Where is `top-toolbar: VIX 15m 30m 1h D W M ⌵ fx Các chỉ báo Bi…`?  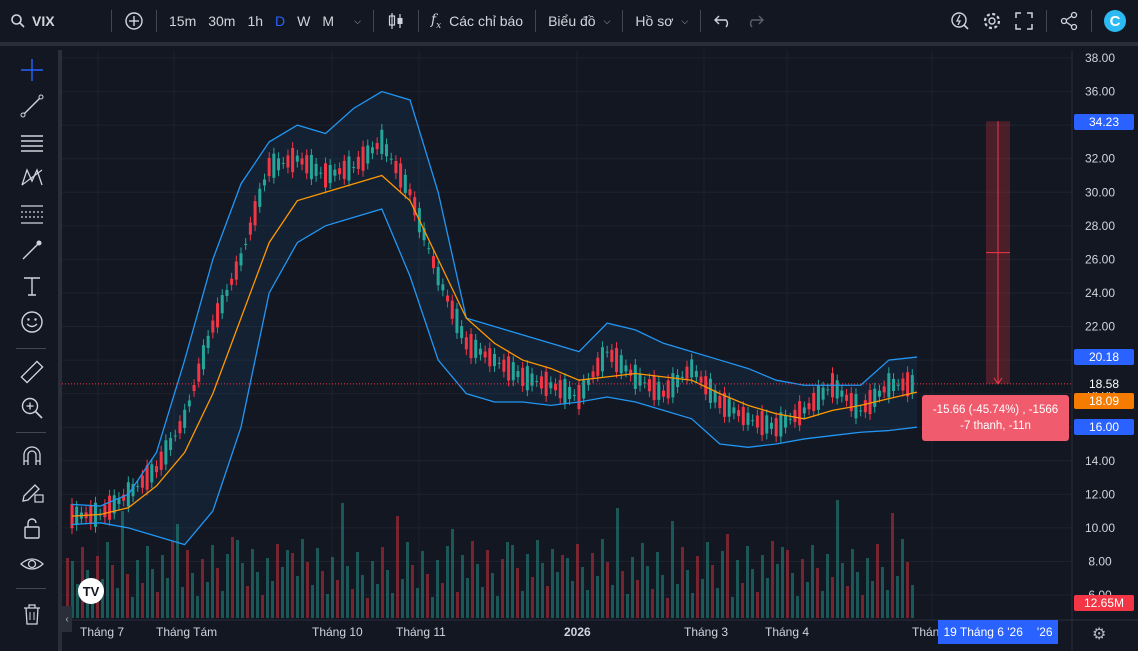
top-toolbar: VIX 15m 30m 1h D W M ⌵ fx Các chỉ báo Bi… is located at coordinates (569, 23).